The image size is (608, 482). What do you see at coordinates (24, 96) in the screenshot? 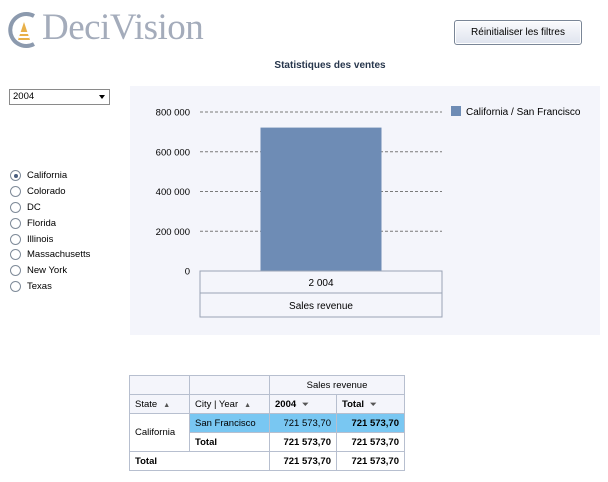
I see `year-select-value: 2004` at bounding box center [24, 96].